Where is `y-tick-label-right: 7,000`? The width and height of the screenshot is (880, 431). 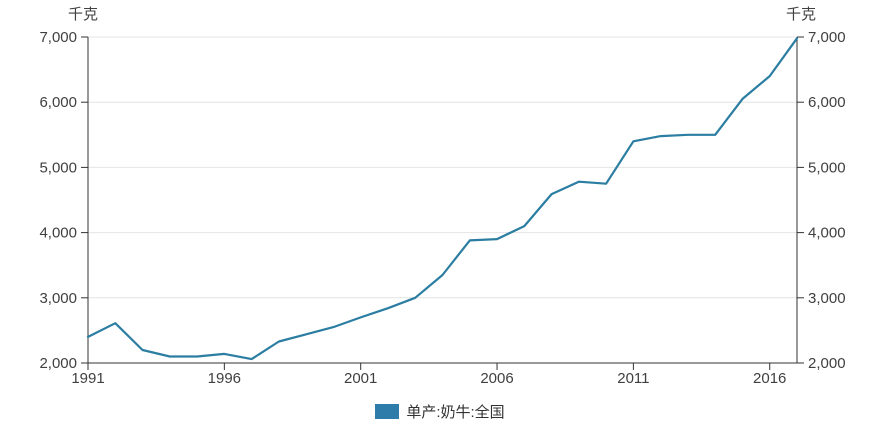 y-tick-label-right: 7,000 is located at coordinates (827, 37).